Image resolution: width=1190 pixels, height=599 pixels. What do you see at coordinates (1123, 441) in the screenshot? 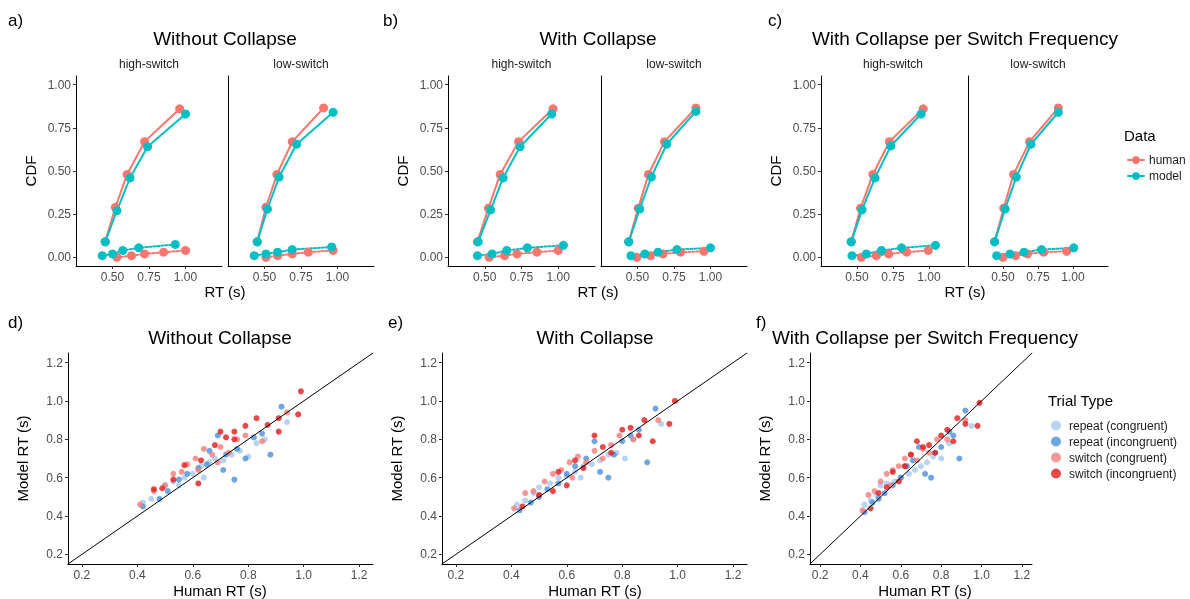
I see `legend-label: repeat (incongruent)` at bounding box center [1123, 441].